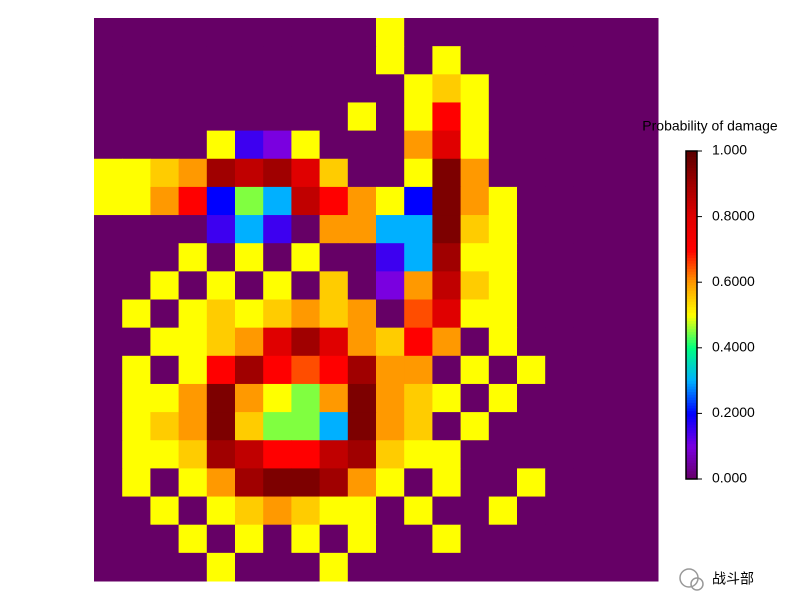  Describe the element at coordinates (733, 215) in the screenshot. I see `colorbar-tick-label: 0.8000` at that location.